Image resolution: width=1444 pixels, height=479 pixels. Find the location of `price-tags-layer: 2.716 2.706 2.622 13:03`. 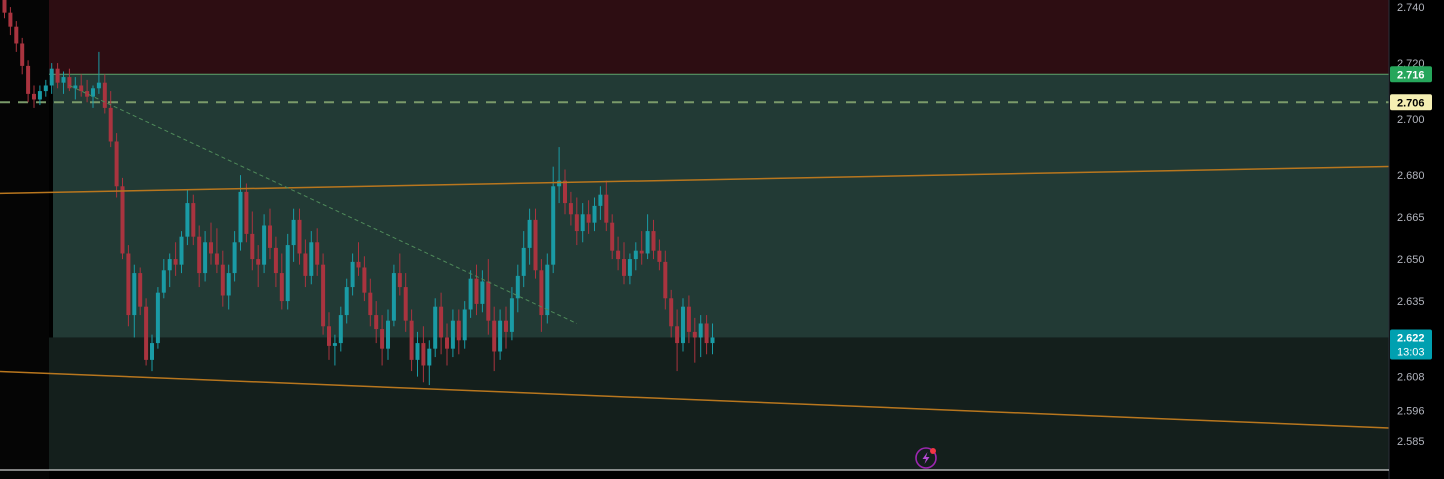

price-tags-layer: 2.716 2.706 2.622 13:03 is located at coordinates (1411, 213).